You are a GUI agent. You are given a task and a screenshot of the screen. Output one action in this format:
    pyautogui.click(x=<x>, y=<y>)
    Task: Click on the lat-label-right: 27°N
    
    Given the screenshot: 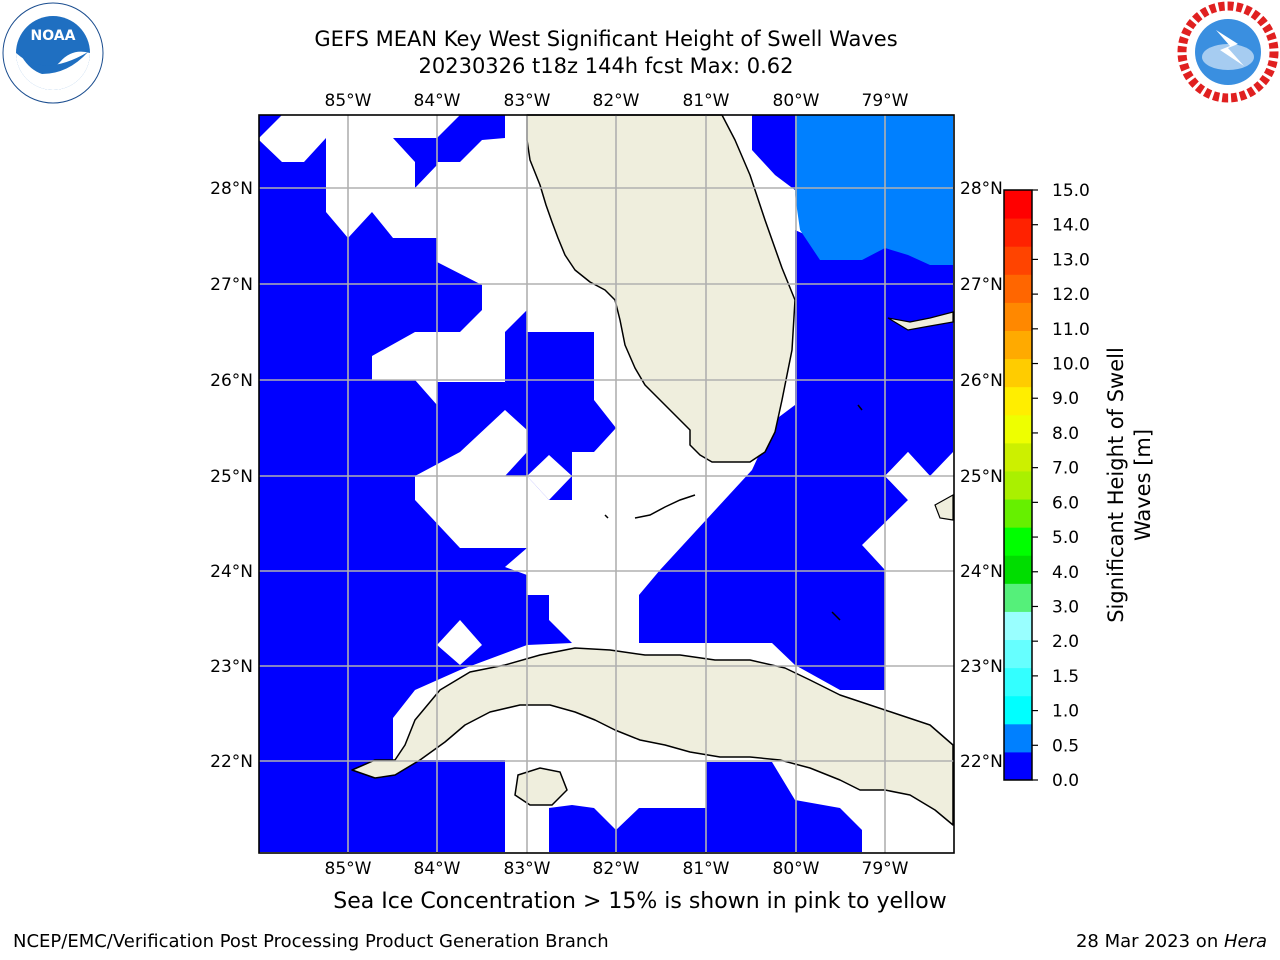 What is the action you would take?
    pyautogui.click(x=981, y=285)
    